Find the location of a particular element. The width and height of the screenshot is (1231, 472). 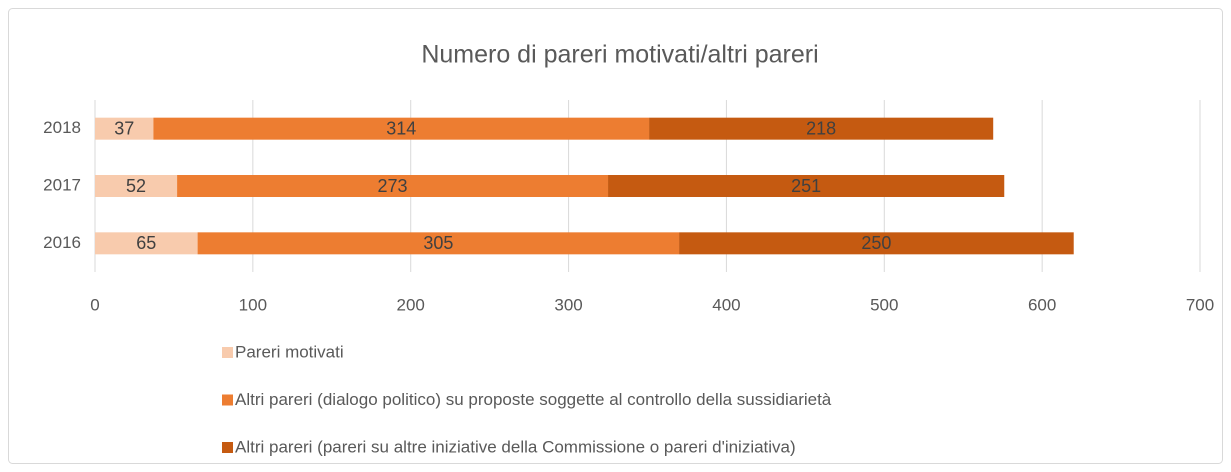

x-tick-label: 300 is located at coordinates (568, 304).